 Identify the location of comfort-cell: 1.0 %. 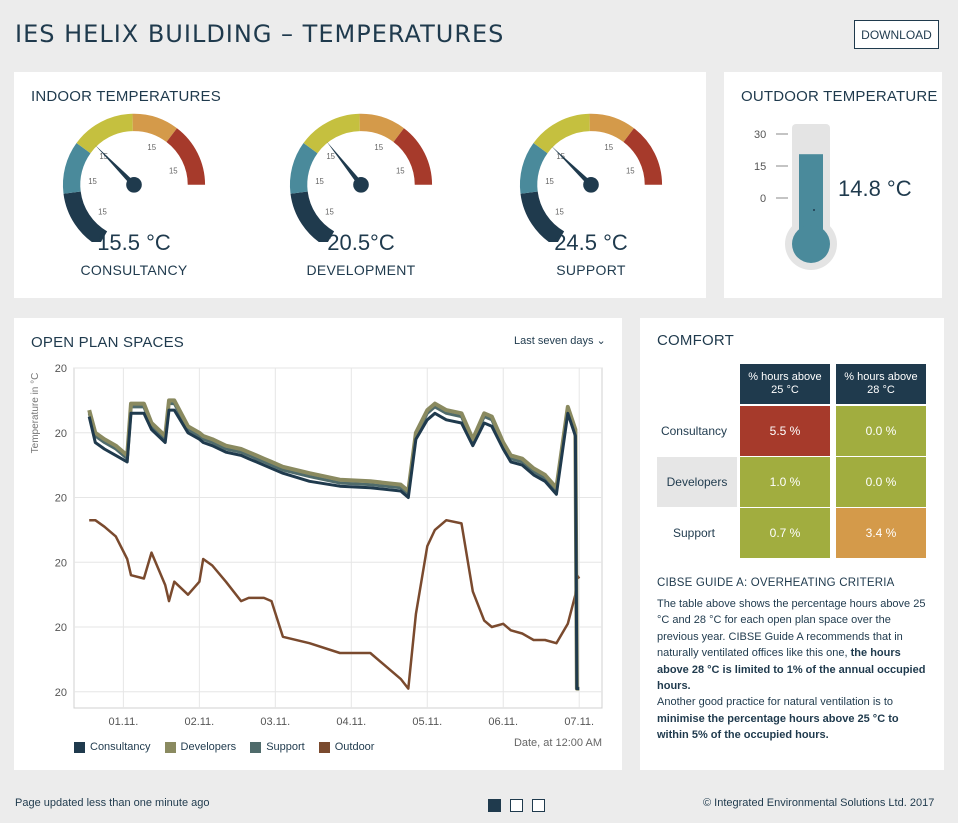
(785, 482).